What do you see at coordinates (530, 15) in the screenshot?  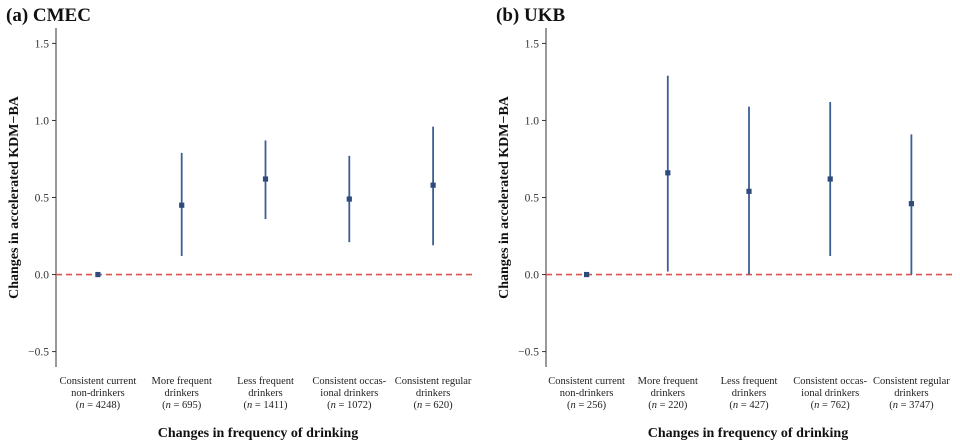 I see `panel-title: (b) UKB` at bounding box center [530, 15].